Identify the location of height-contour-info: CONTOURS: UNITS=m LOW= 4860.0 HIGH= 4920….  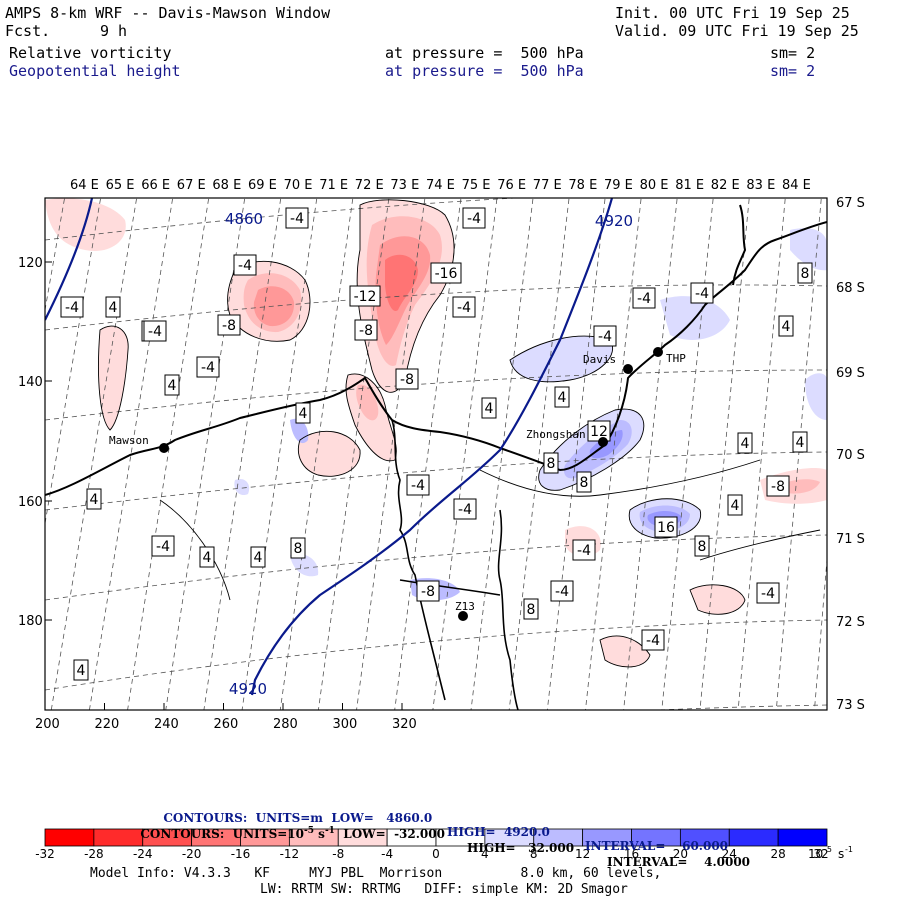
(441, 825).